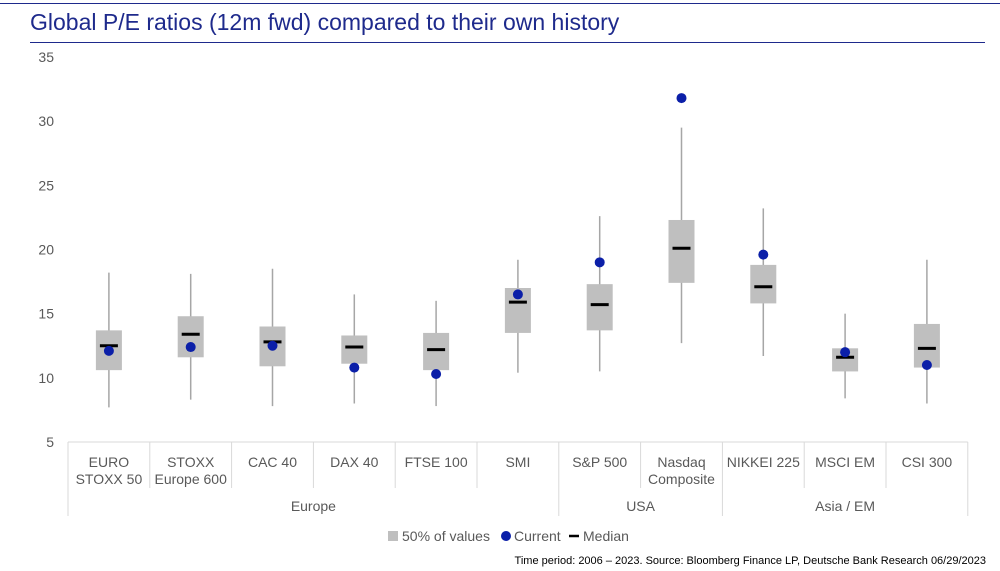  Describe the element at coordinates (681, 462) in the screenshot. I see `category-label-7-0: Nasdaq` at that location.